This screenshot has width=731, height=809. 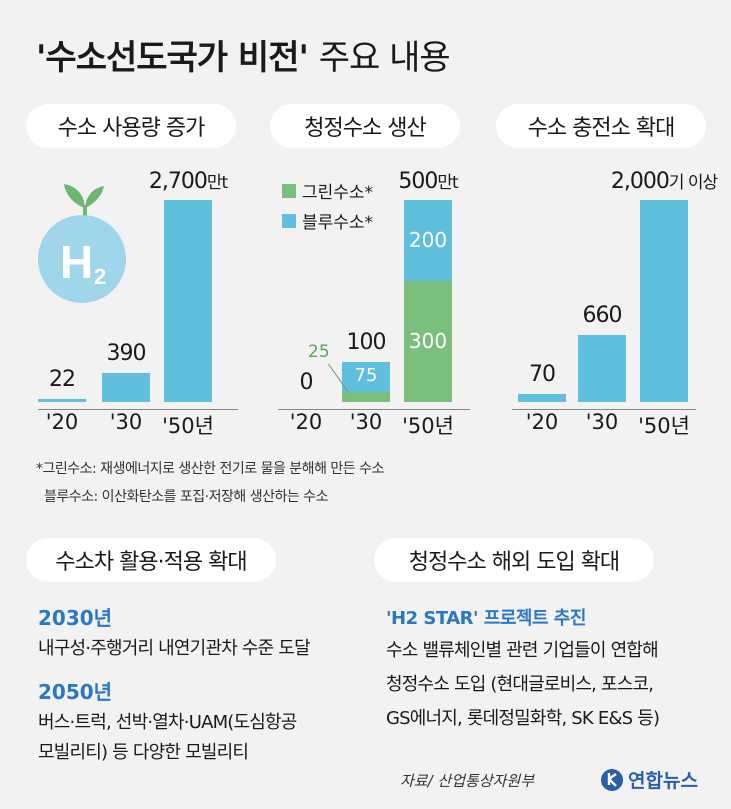 What do you see at coordinates (210, 469) in the screenshot?
I see `note-green: *그린수소: 재생에너지로 생산한 전기로 물을 분해해 만든 수소` at bounding box center [210, 469].